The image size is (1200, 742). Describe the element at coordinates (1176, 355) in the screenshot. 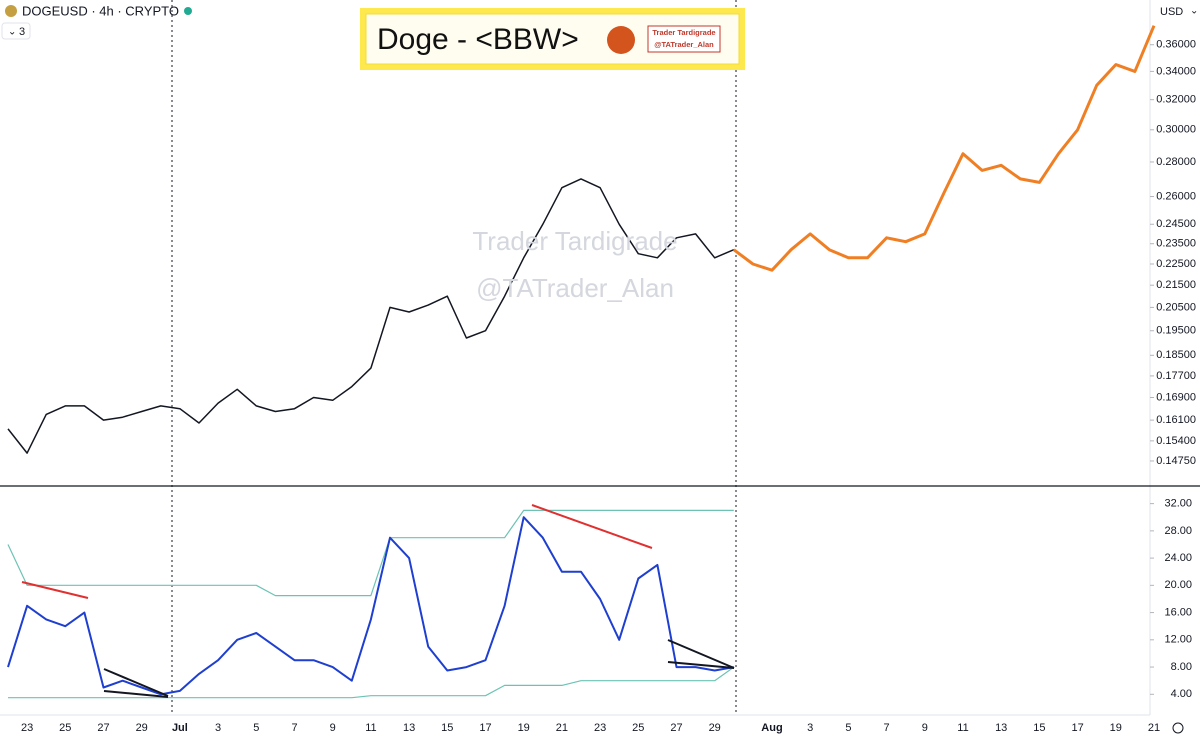

I see `y-tick-label: 0.18500` at that location.